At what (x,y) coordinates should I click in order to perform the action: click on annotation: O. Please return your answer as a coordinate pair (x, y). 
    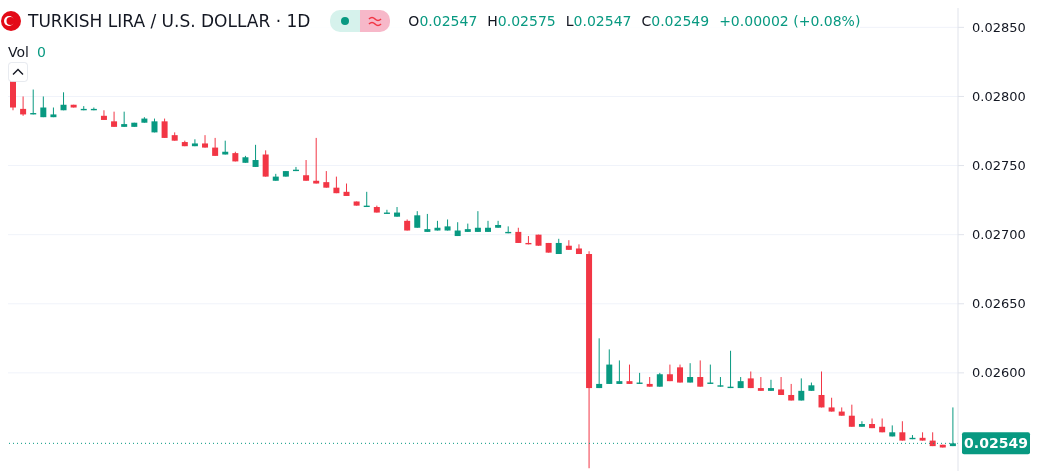
    Looking at the image, I should click on (414, 21).